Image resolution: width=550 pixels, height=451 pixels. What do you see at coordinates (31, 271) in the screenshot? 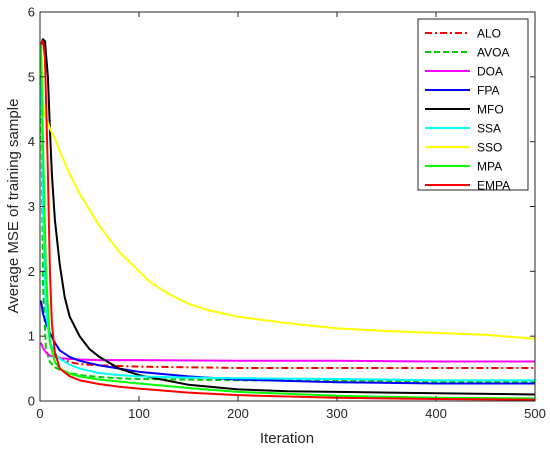
I see `y-tick-label: 2` at bounding box center [31, 271].